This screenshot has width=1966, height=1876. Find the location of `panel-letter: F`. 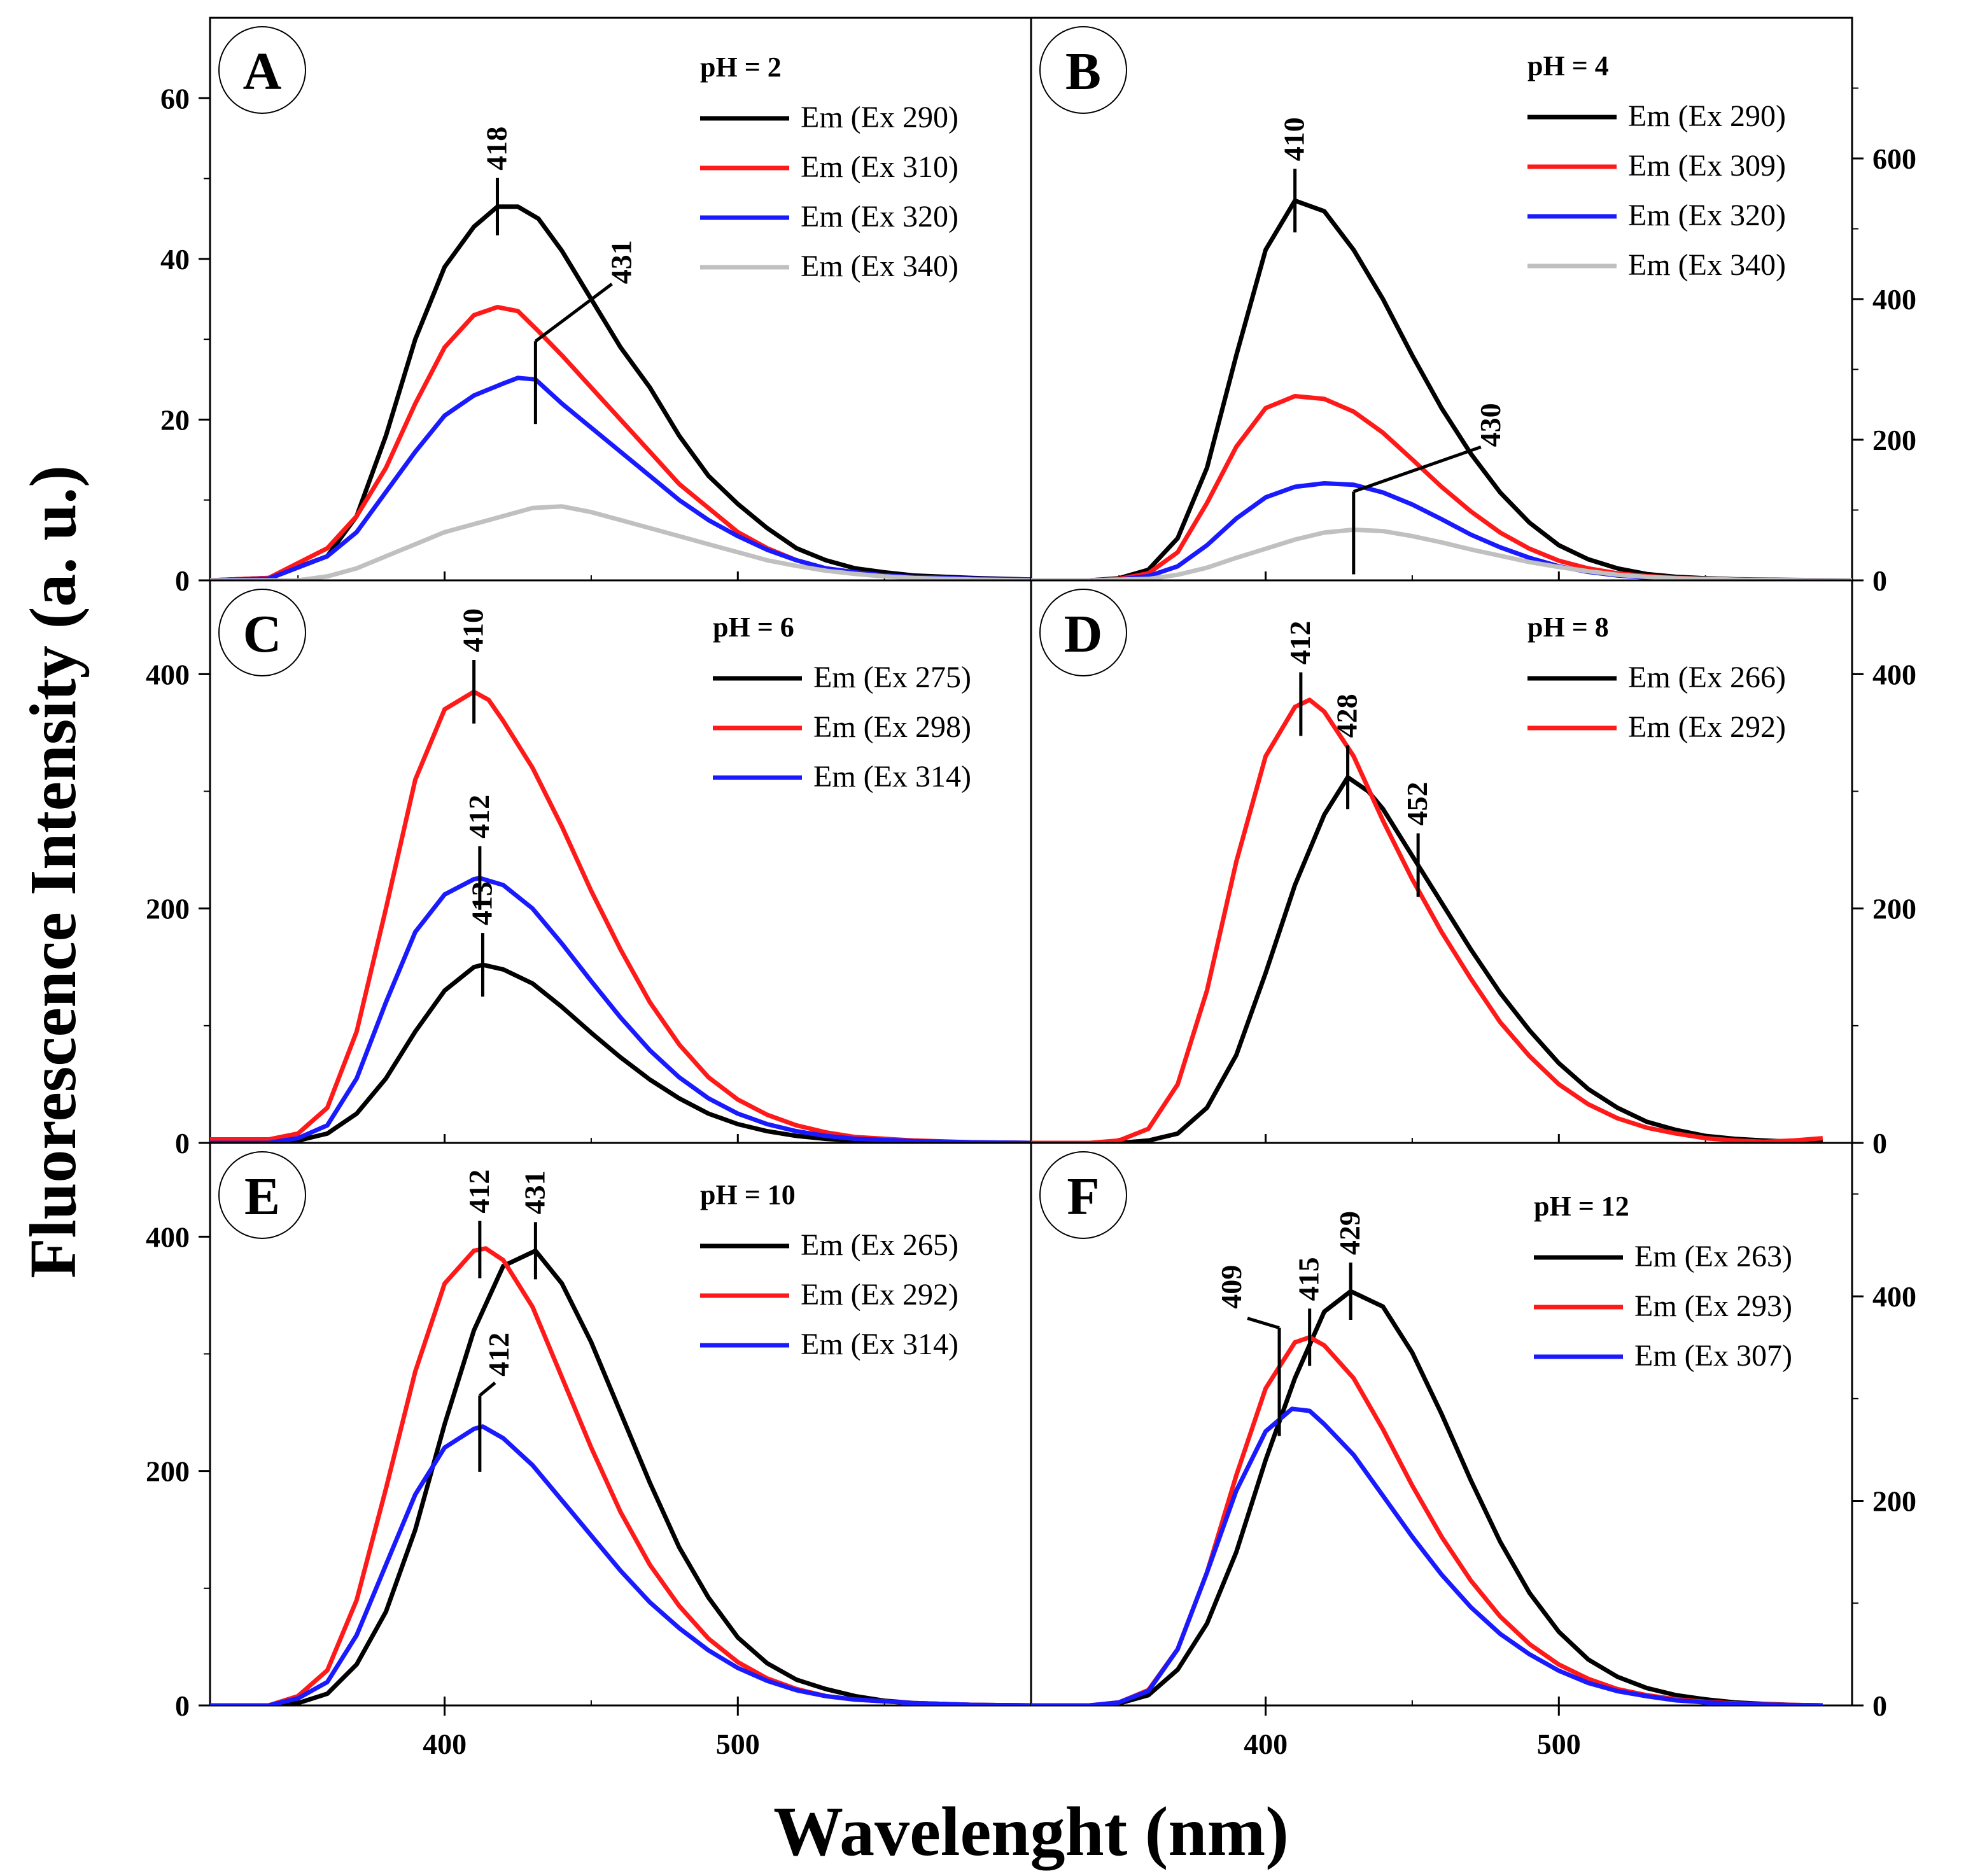

panel-letter: F is located at coordinates (1083, 1196).